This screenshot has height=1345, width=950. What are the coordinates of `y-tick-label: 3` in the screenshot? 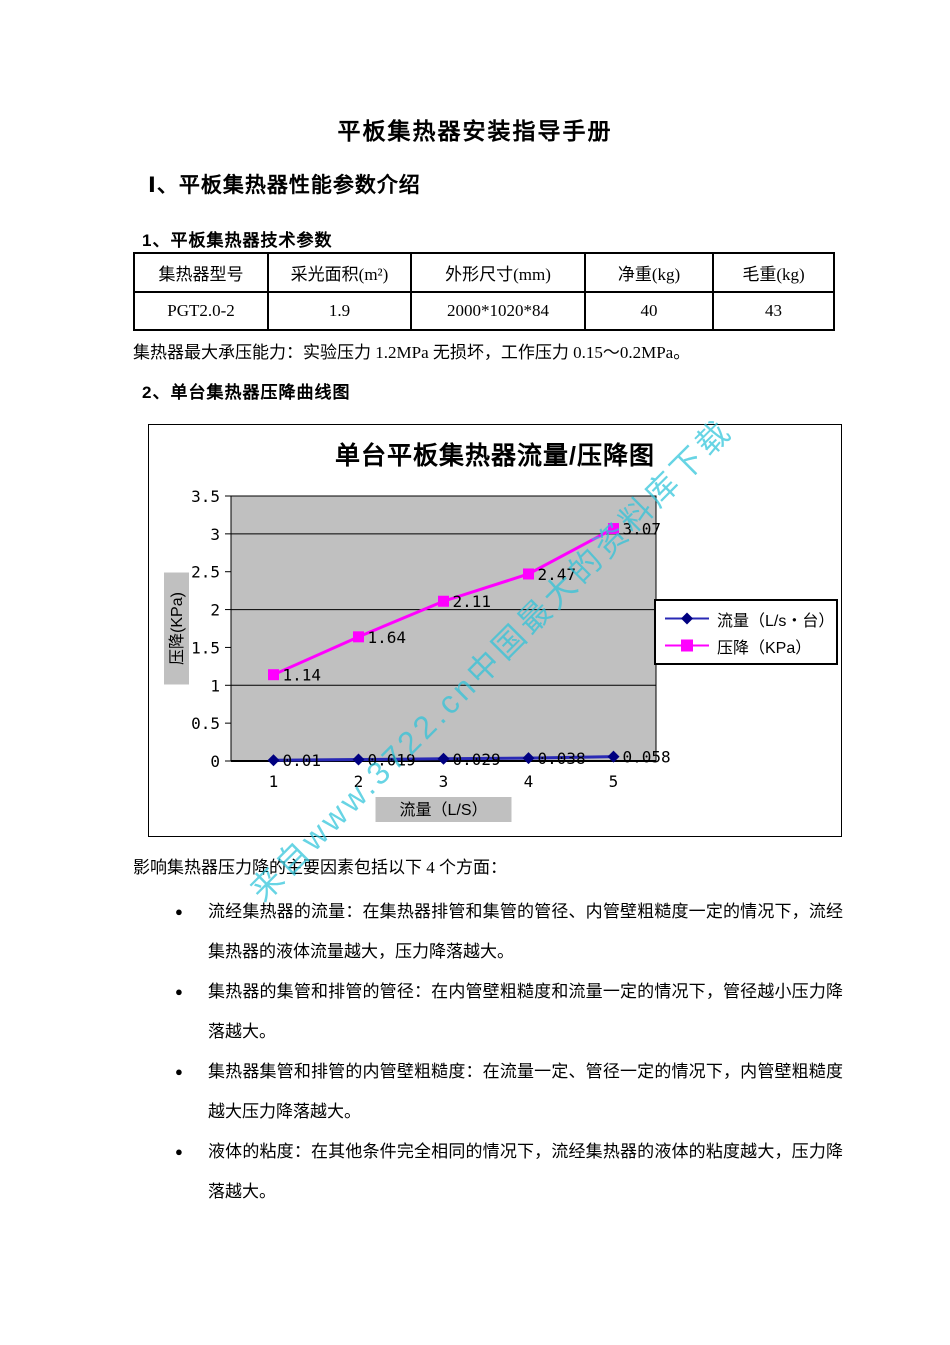 It's located at (215, 534).